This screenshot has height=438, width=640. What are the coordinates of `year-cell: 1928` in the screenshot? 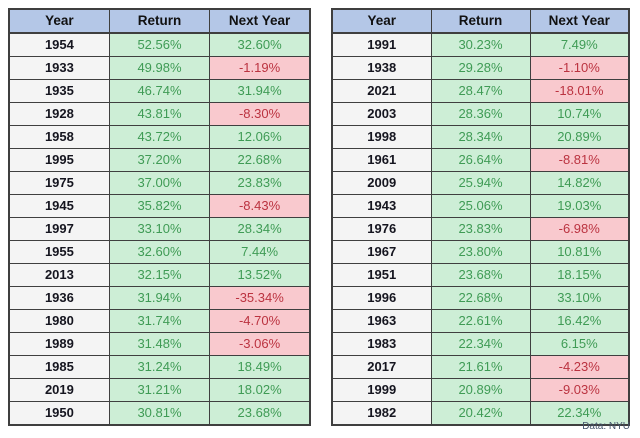 It's located at (59, 114).